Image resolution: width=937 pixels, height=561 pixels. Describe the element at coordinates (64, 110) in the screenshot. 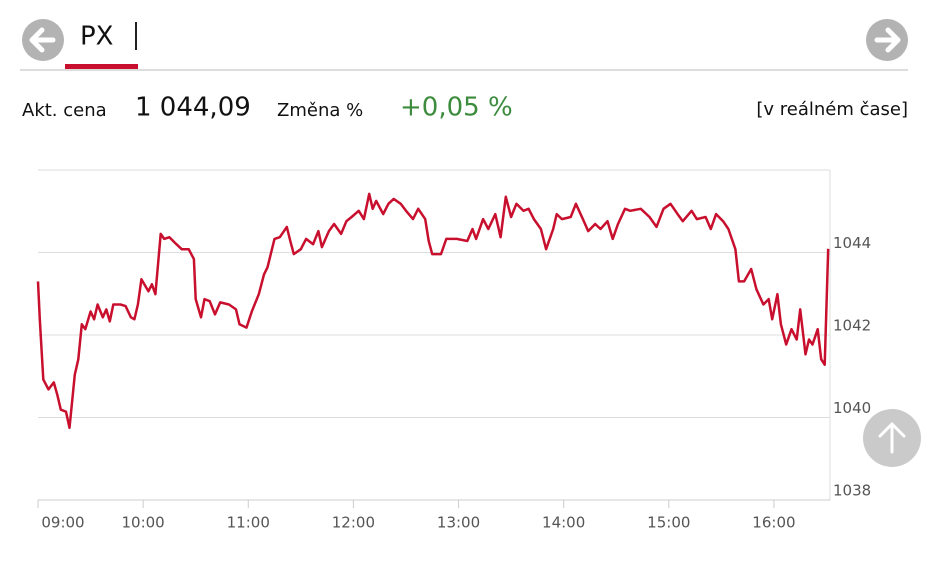

I see `price-label: Akt. cena` at that location.